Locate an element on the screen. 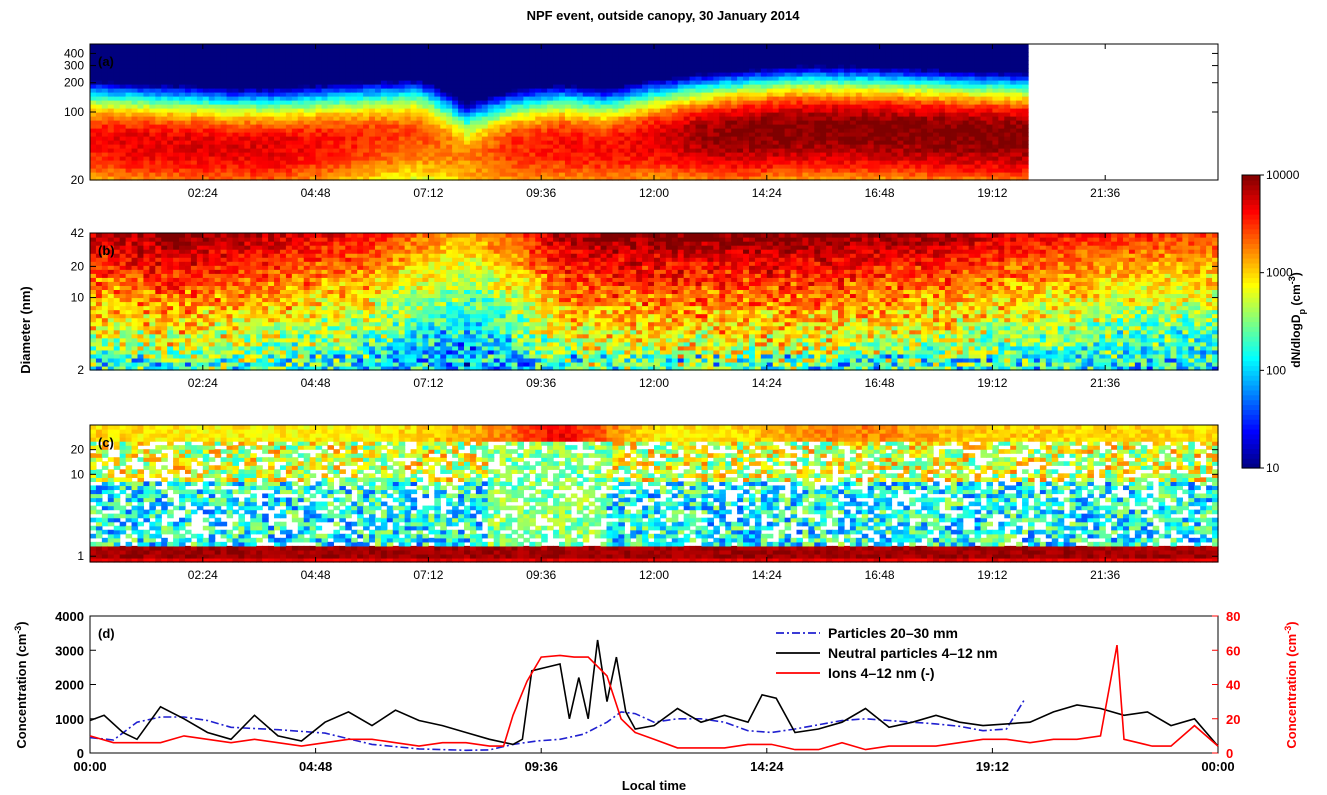 The height and width of the screenshot is (795, 1327). panel-c-xtick-label: 19:12 is located at coordinates (992, 575).